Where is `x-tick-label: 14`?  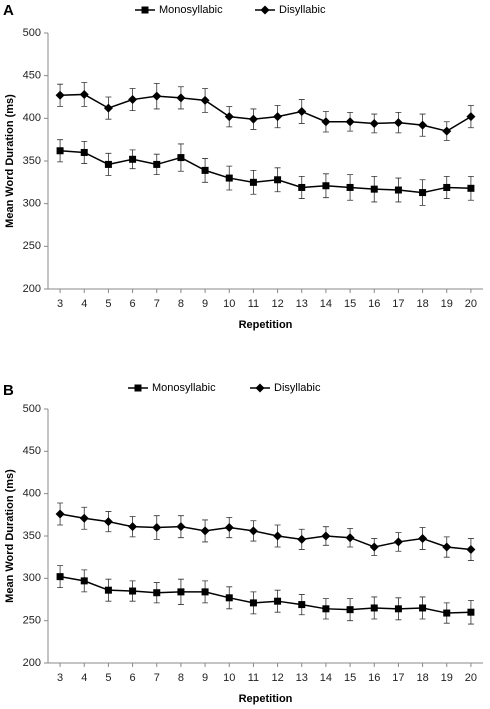
x-tick-label: 14 is located at coordinates (326, 678).